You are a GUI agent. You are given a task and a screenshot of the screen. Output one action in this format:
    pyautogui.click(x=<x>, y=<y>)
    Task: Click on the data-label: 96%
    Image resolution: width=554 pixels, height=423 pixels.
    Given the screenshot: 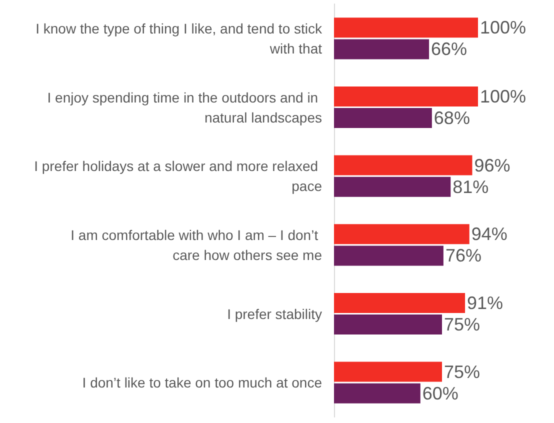 What is the action you would take?
    pyautogui.click(x=492, y=165)
    